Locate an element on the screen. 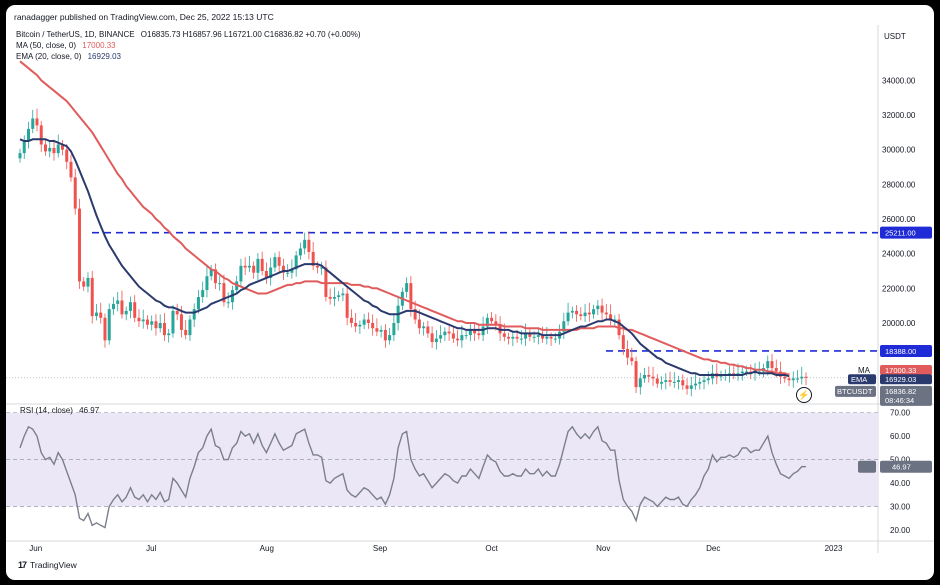 This screenshot has height=585, width=940. symbol-tag-bg is located at coordinates (855, 391).